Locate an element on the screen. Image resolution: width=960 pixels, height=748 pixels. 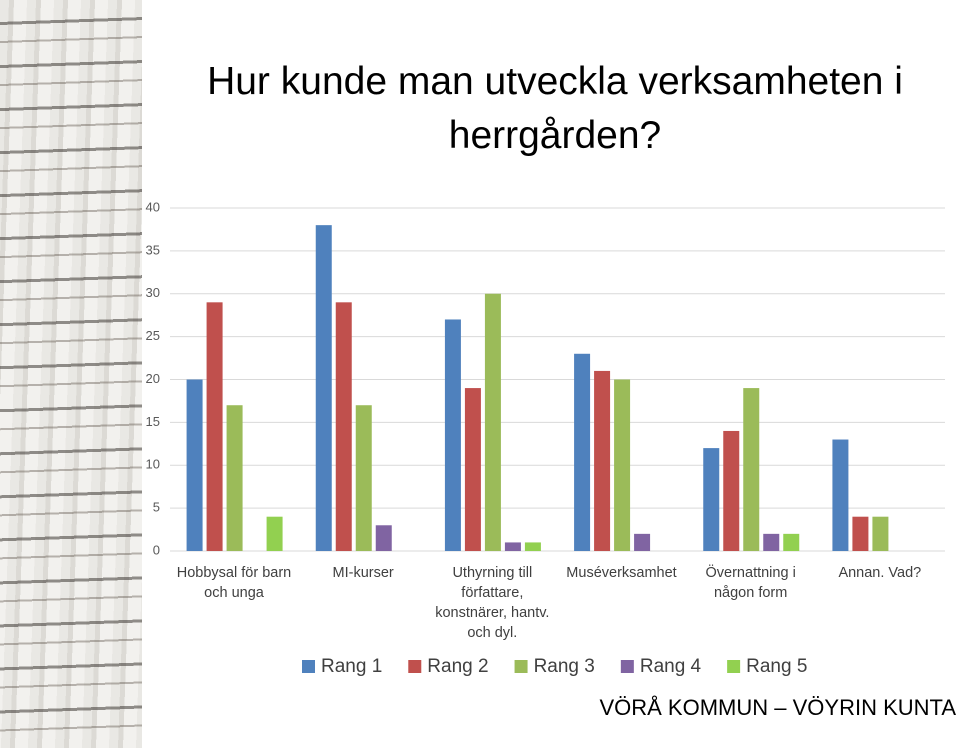
legend-label: Rang 4 is located at coordinates (671, 666).